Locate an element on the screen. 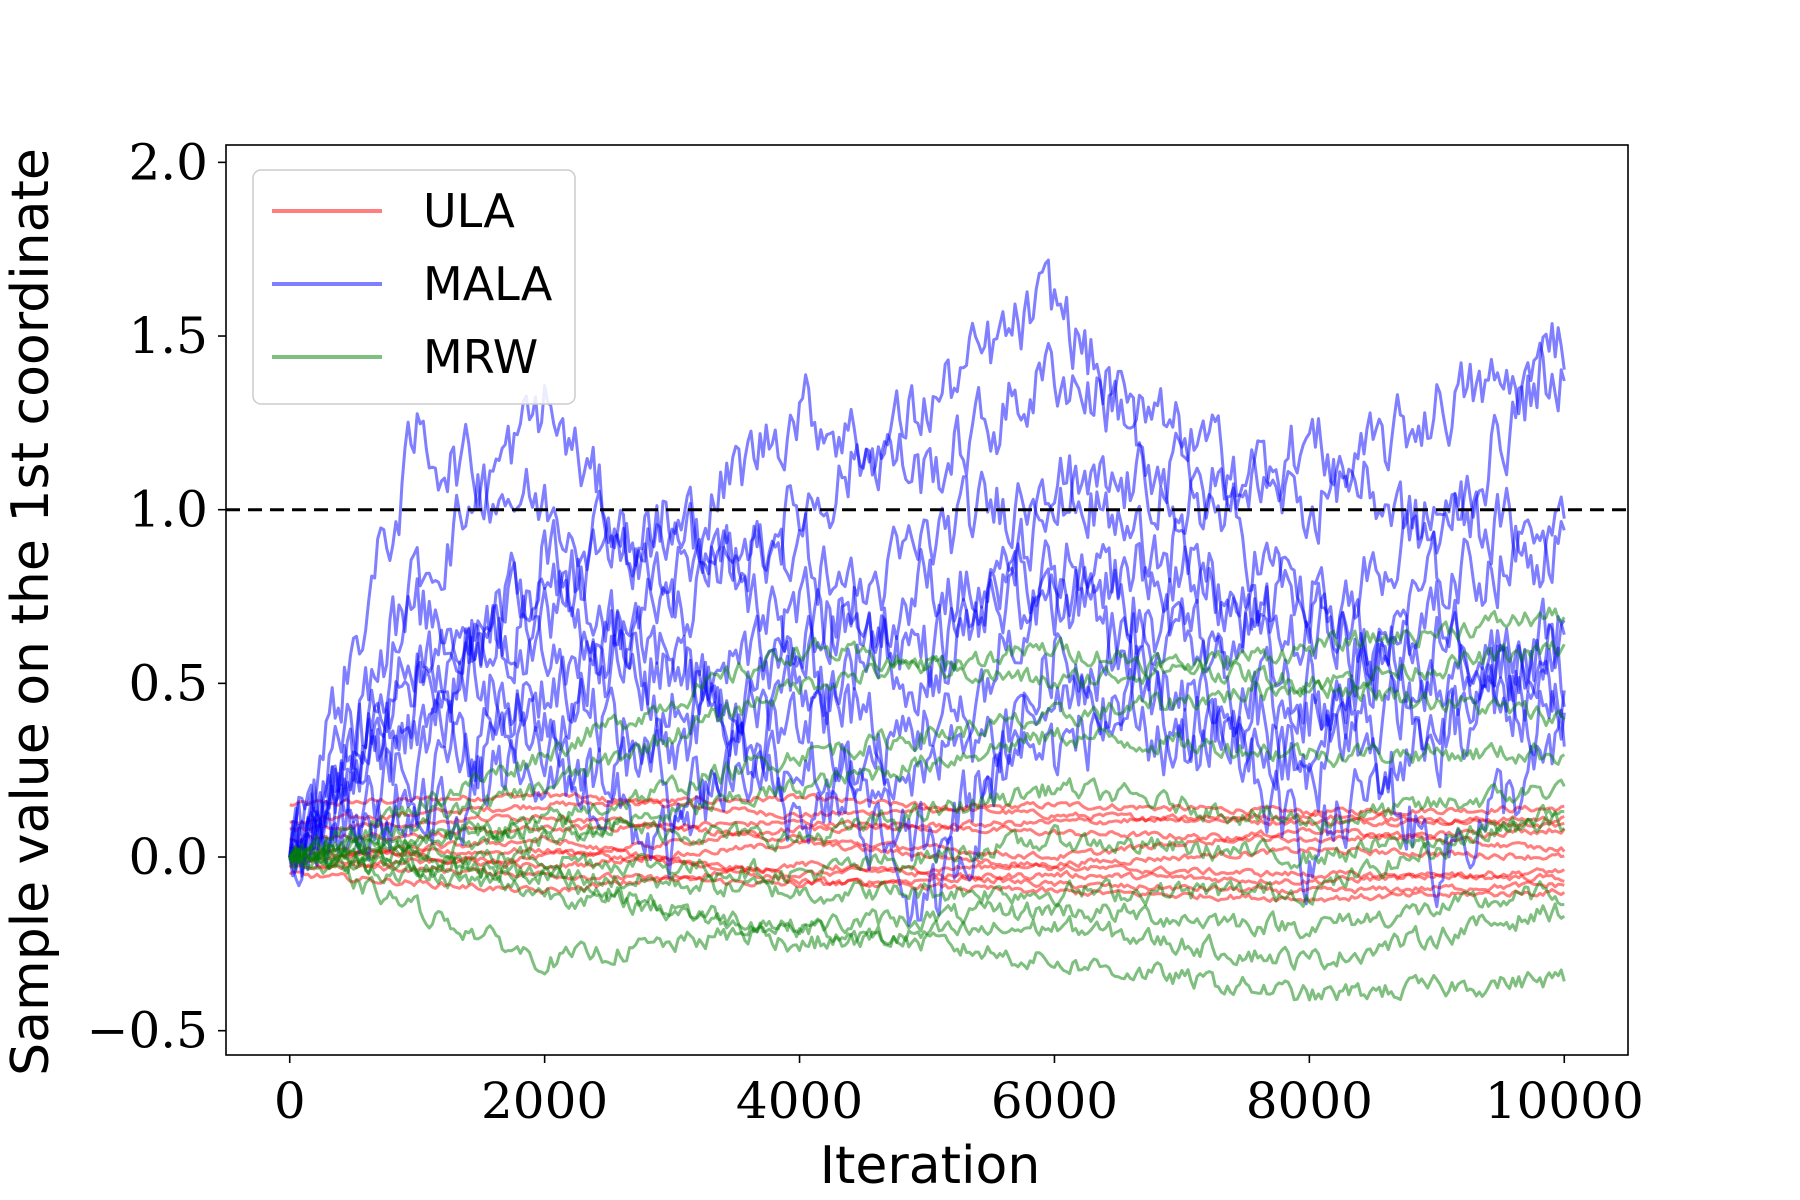  x-tick-label: 0 is located at coordinates (290, 1101).